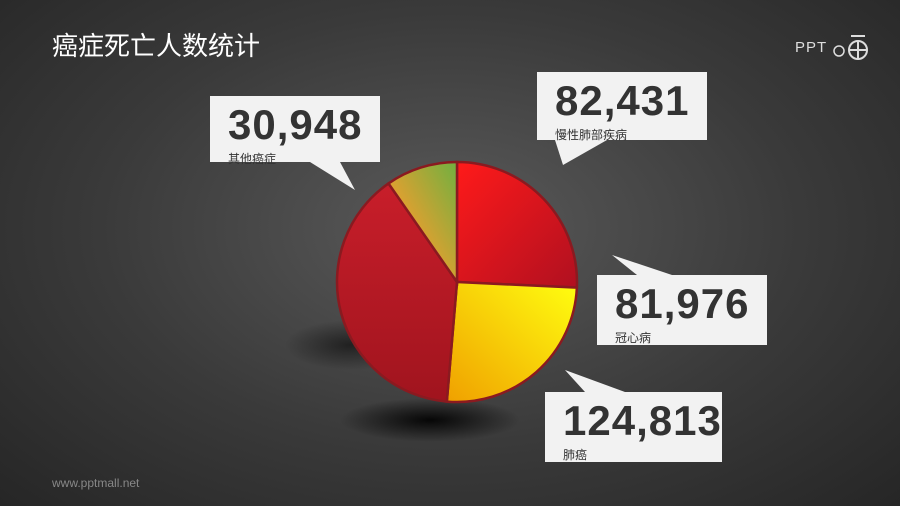 This screenshot has height=506, width=900. I want to click on value-label: 82,431, so click(622, 100).